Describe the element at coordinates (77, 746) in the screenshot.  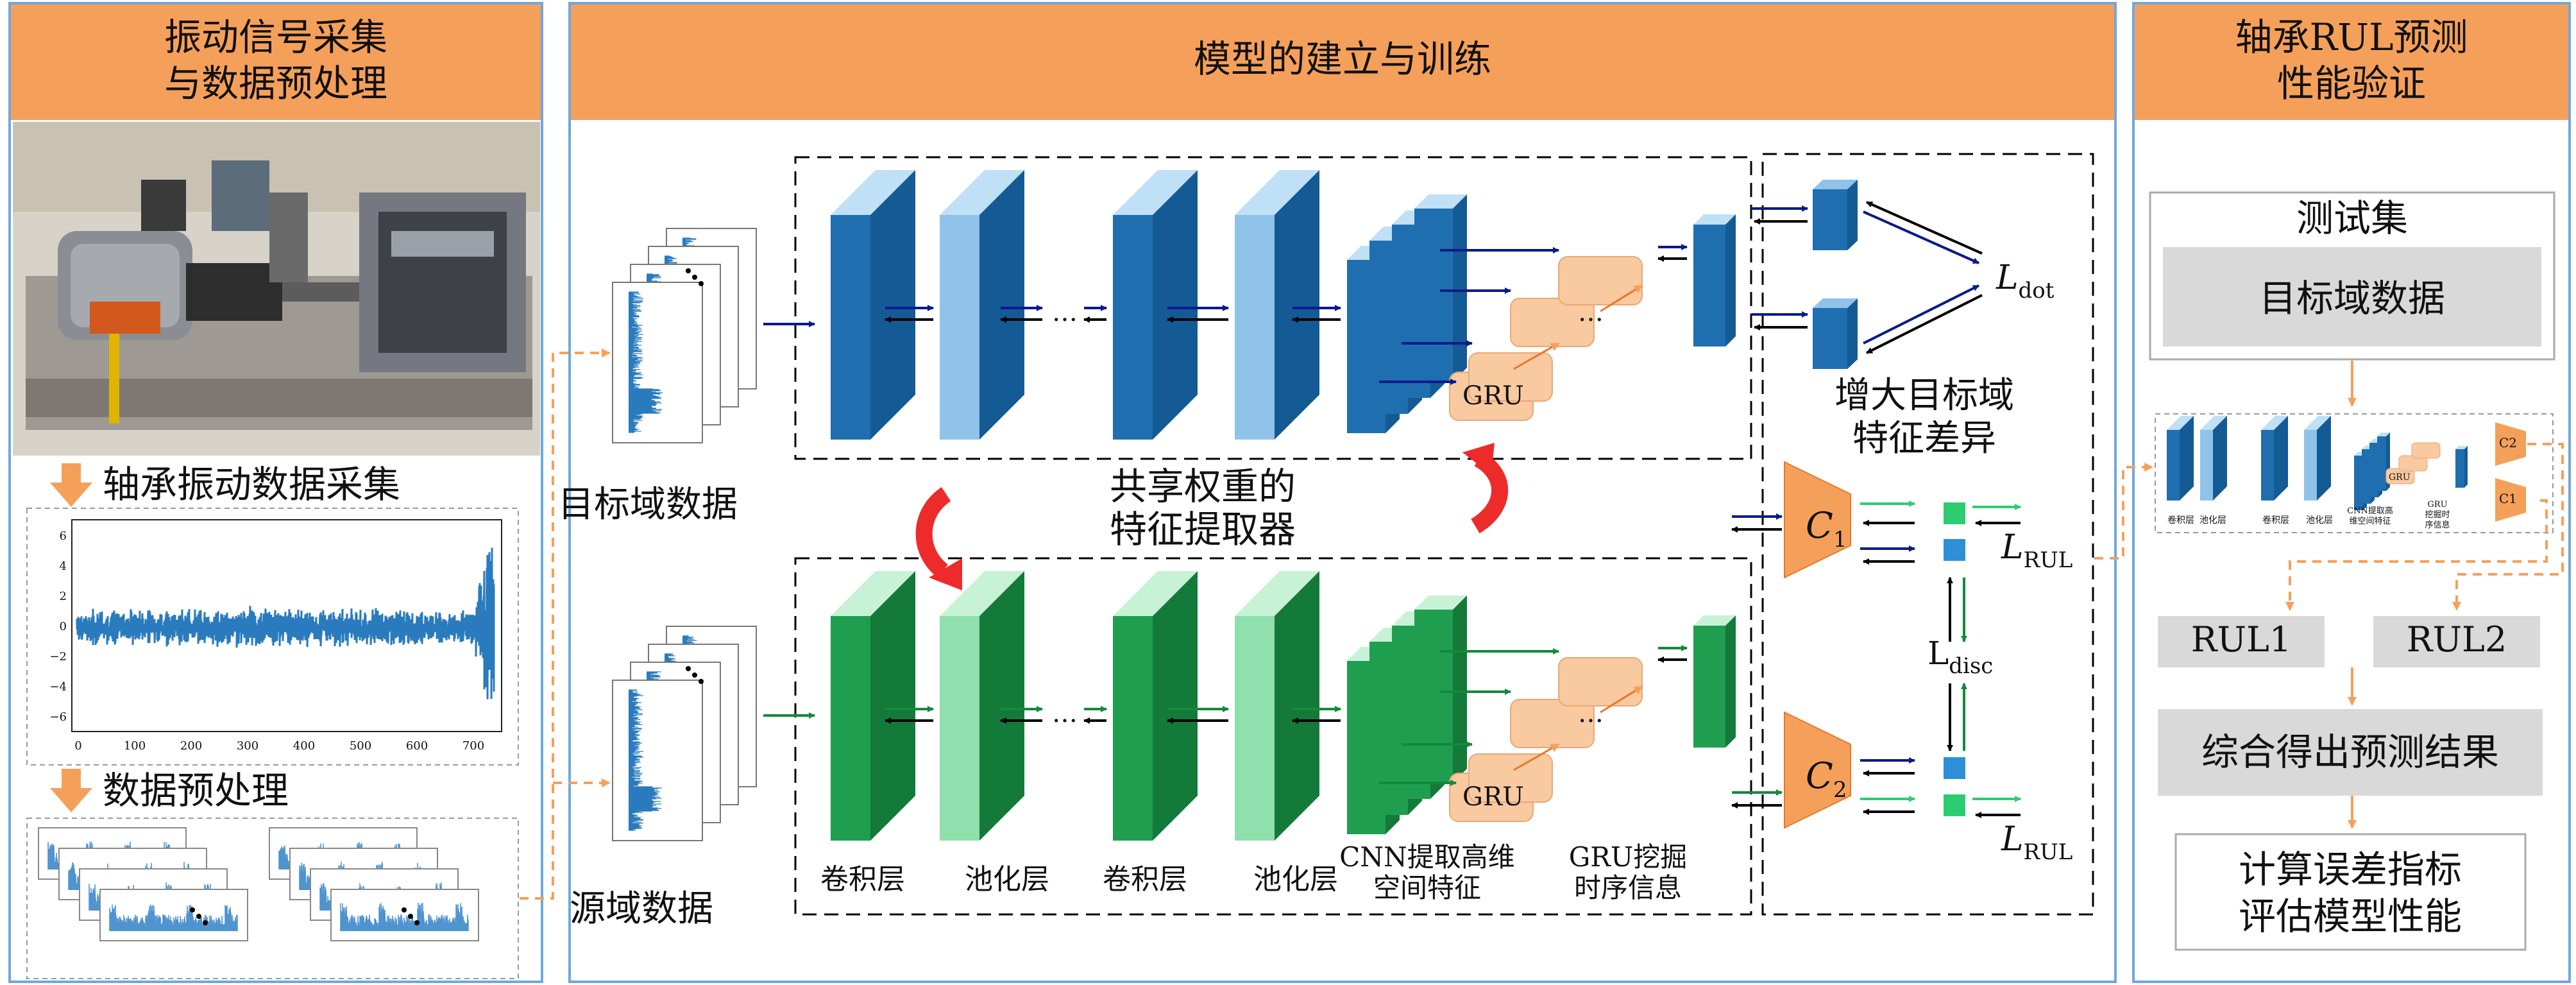
I see `x-tick-label: 0` at that location.